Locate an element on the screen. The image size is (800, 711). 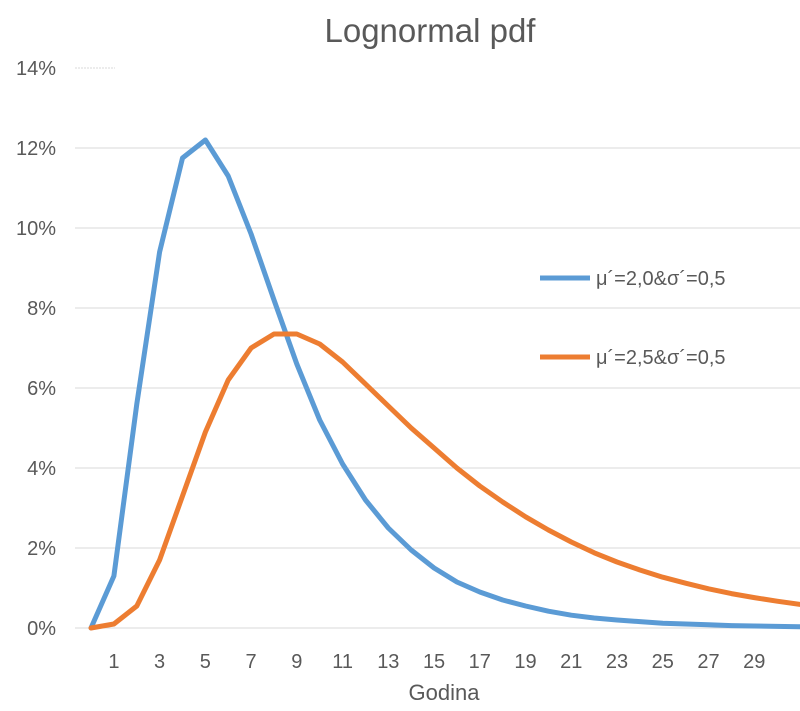
x-tick-label: 17 is located at coordinates (480, 662).